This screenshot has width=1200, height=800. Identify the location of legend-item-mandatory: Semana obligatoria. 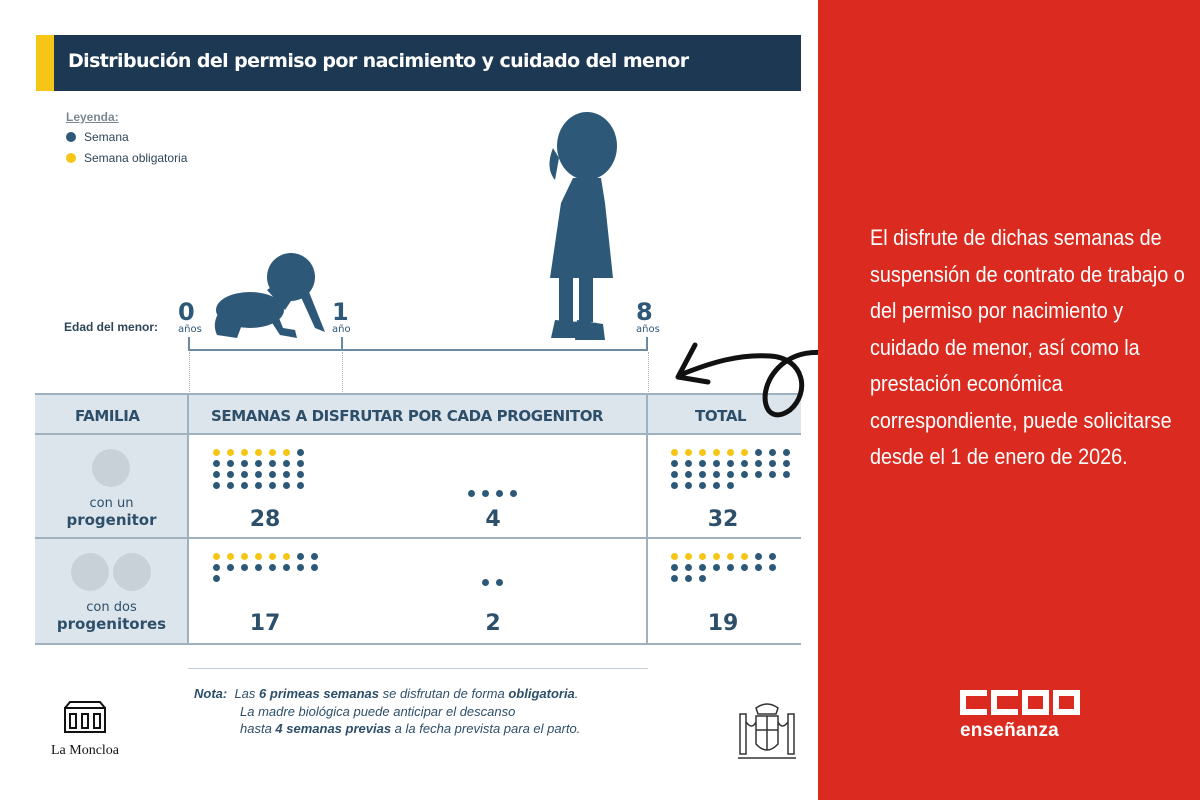
(126, 158).